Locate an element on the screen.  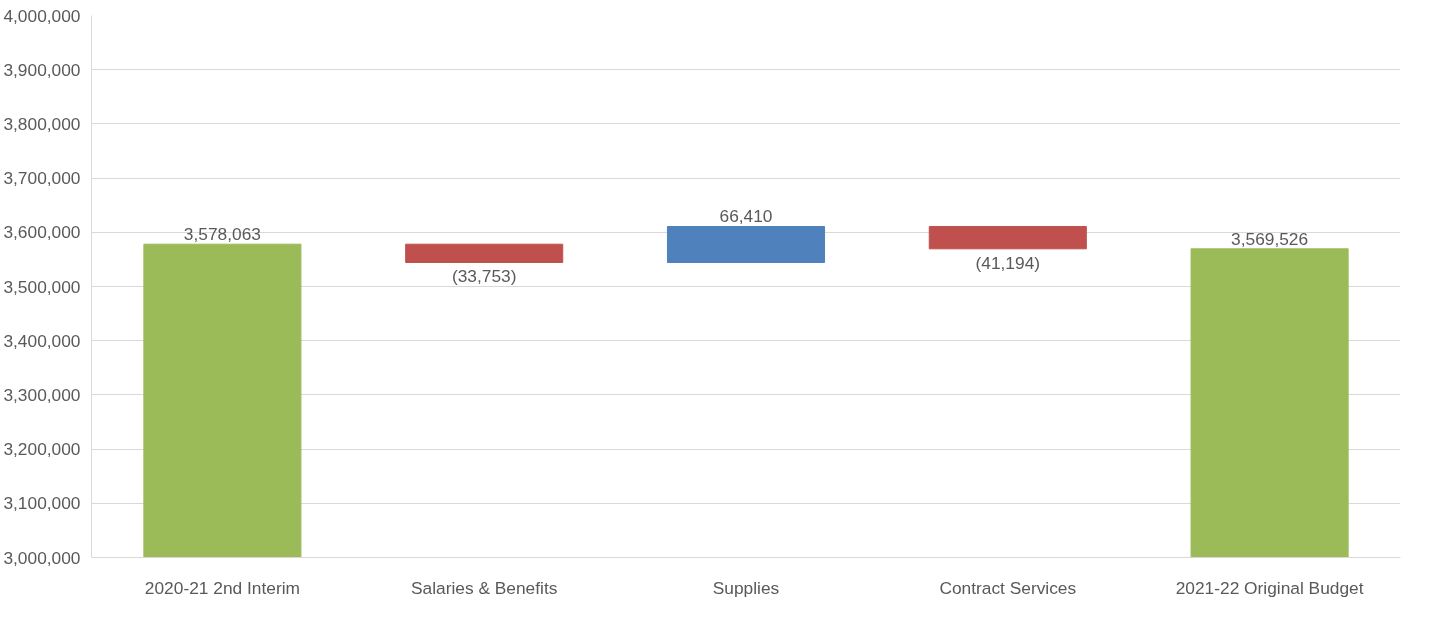
data-label: 3,569,526 is located at coordinates (1270, 238).